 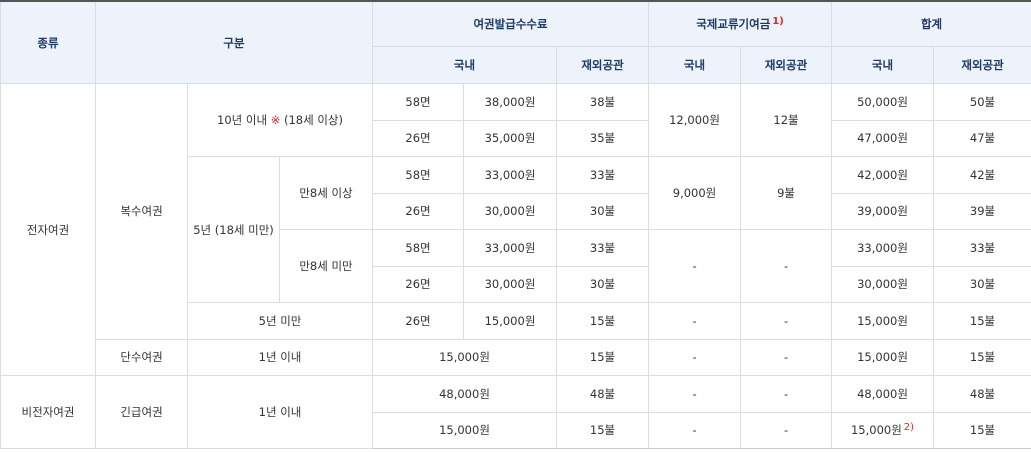 What do you see at coordinates (695, 120) in the screenshot?
I see `cell: 12,000원` at bounding box center [695, 120].